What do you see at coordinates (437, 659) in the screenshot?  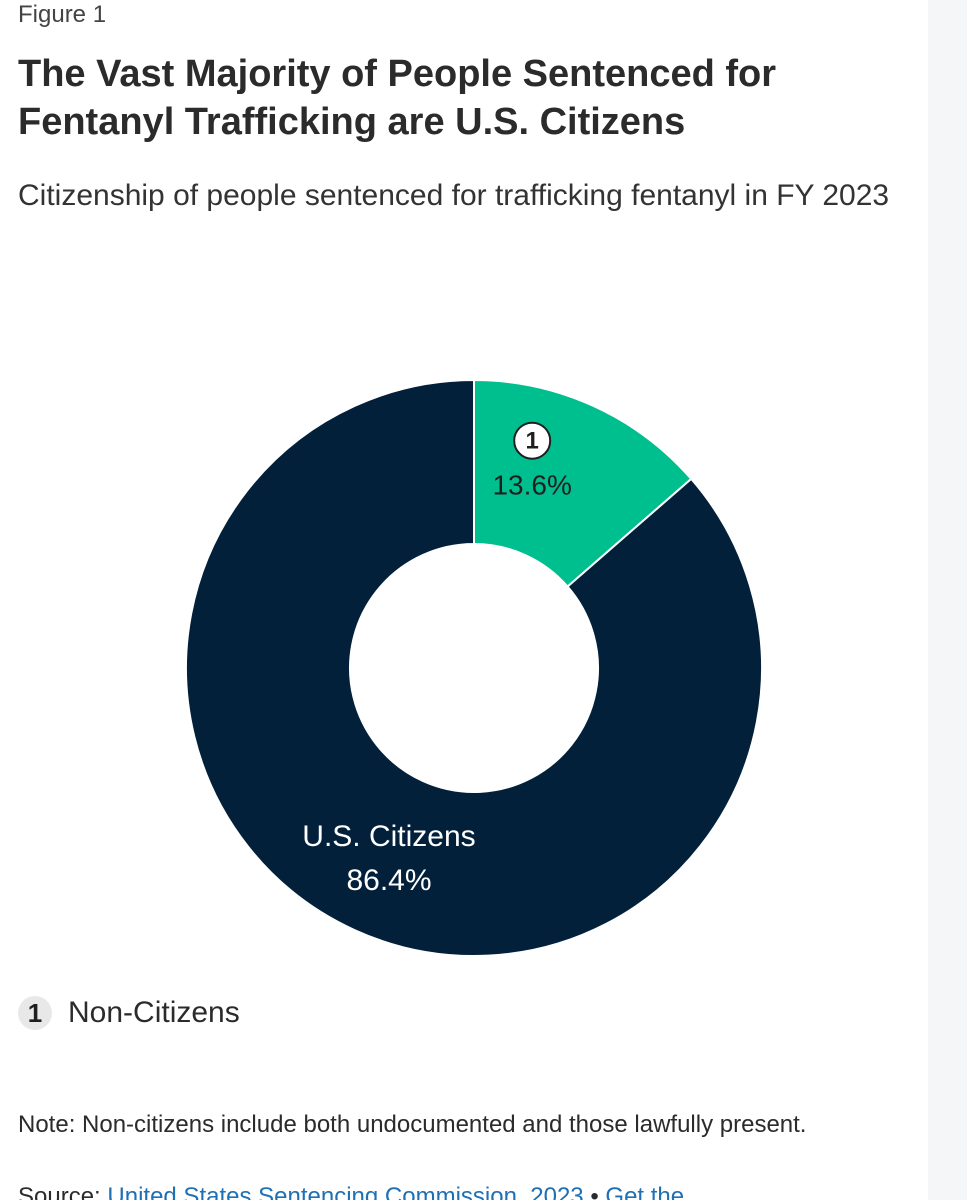 I see `donut-labels: 1 13.6% U.S. Citizens 86.4%` at bounding box center [437, 659].